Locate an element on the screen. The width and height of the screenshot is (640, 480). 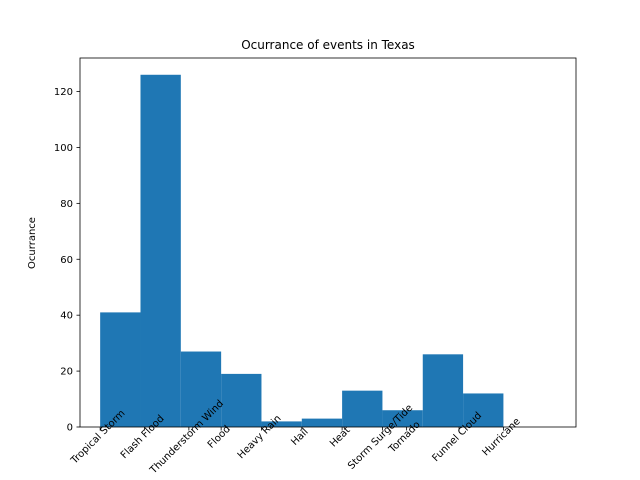
y-tick-label: 20 is located at coordinates (66, 372).